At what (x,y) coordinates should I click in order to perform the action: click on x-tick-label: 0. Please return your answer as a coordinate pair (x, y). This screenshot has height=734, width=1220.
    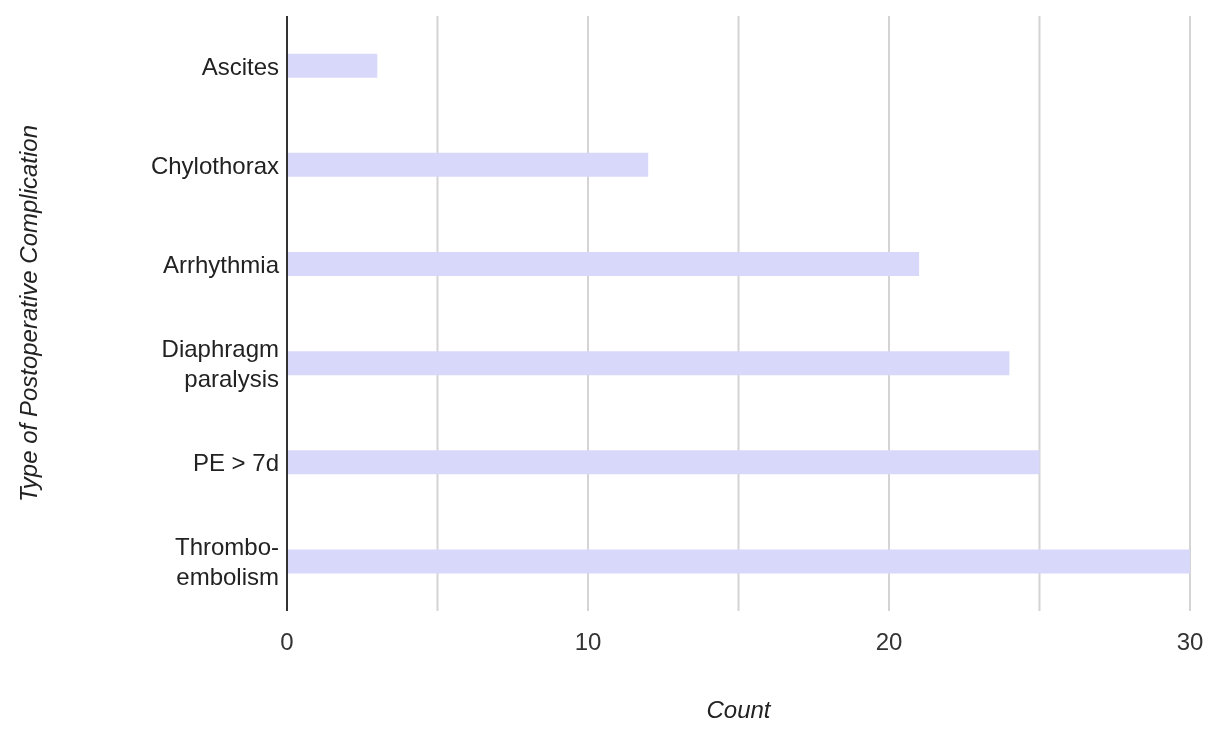
    Looking at the image, I should click on (287, 642).